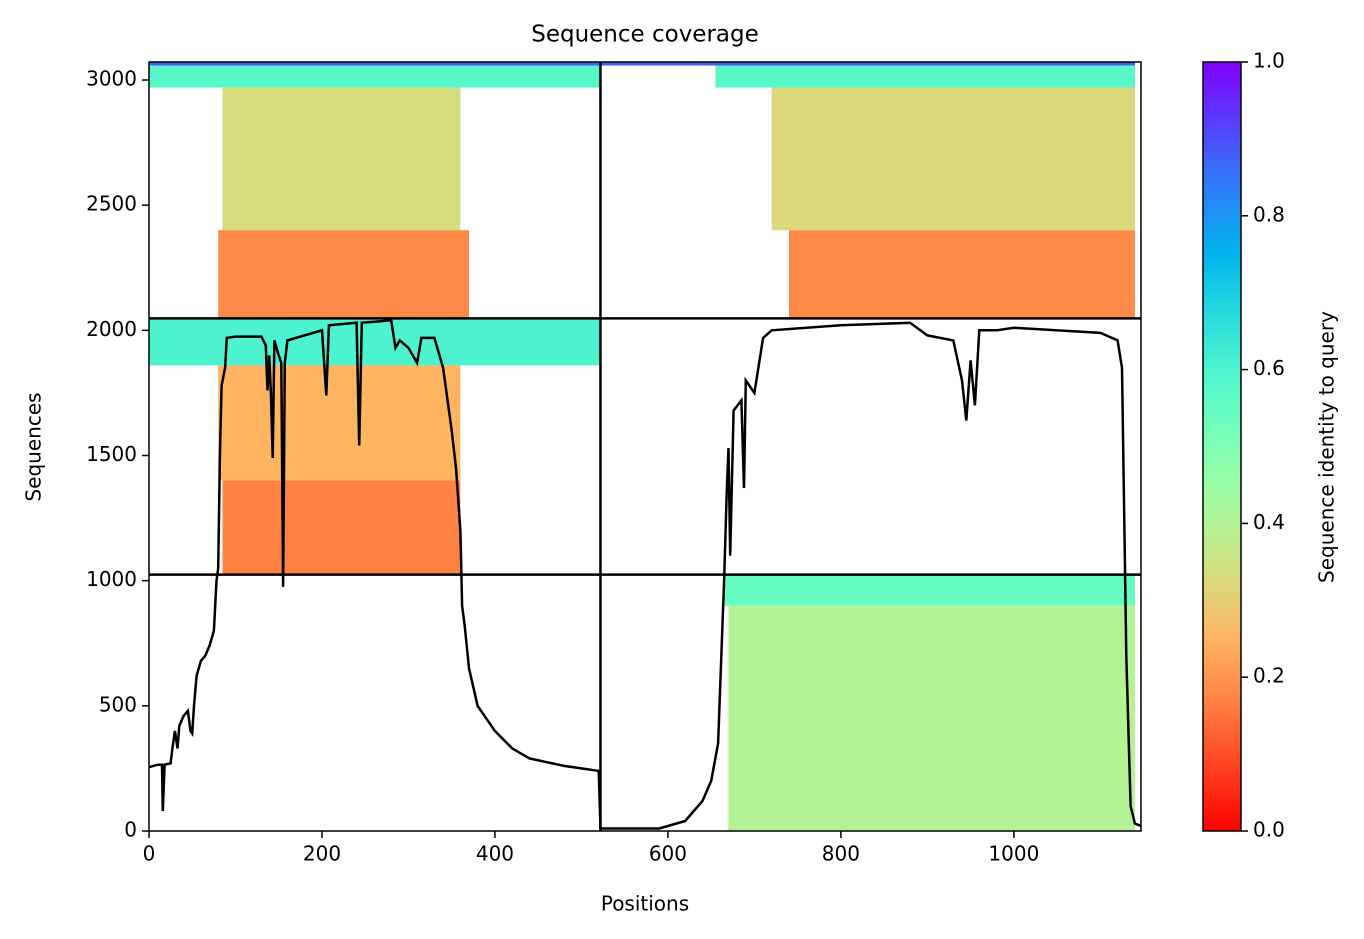  Describe the element at coordinates (130, 830) in the screenshot. I see `y-tick-label: 0` at that location.